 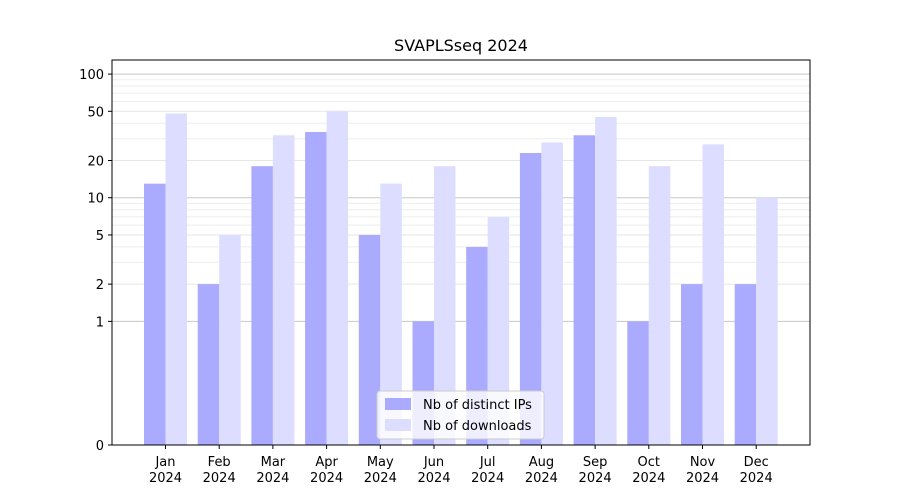 I want to click on bar-distinct-ips-nov, so click(x=692, y=364).